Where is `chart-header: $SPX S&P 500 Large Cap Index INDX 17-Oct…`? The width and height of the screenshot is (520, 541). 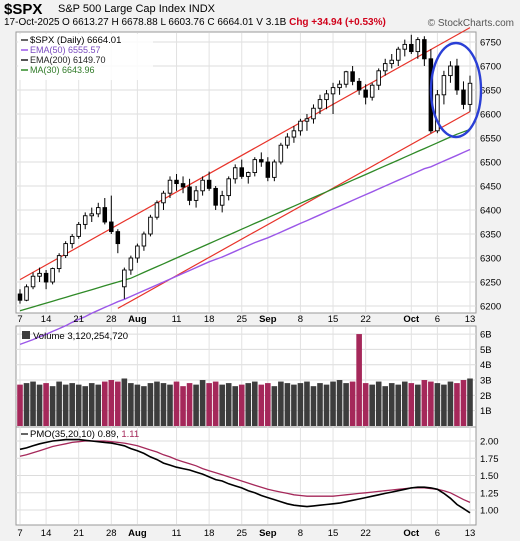
chart-header: $SPX S&P 500 Large Cap Index INDX 17-Oct… is located at coordinates (260, 16).